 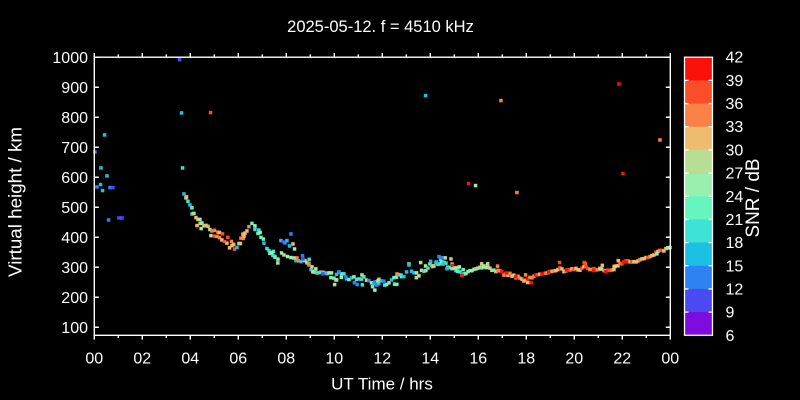 What do you see at coordinates (735, 81) in the screenshot?
I see `svg-text: 39` at bounding box center [735, 81].